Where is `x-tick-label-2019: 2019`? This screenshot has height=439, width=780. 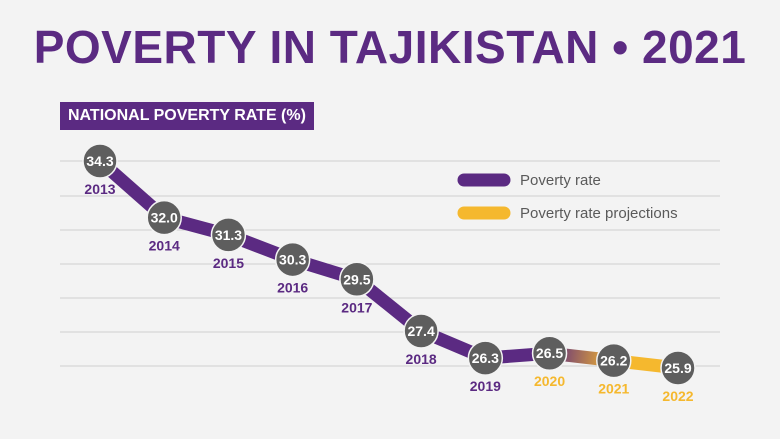 x-tick-label-2019: 2019 is located at coordinates (485, 386).